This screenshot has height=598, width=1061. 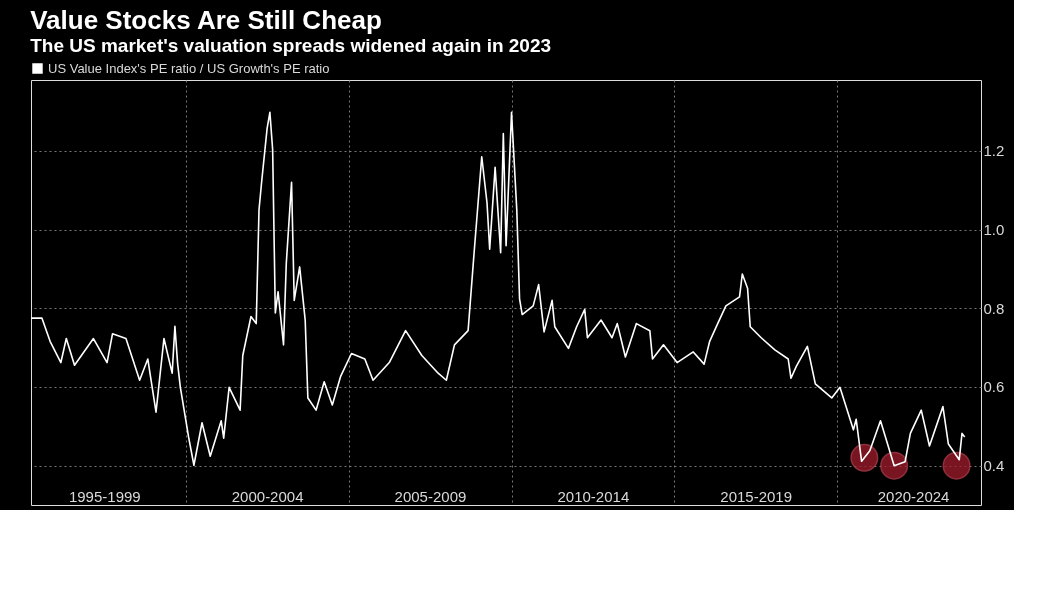 I want to click on x-tick-label: 2015-2019, so click(x=756, y=496).